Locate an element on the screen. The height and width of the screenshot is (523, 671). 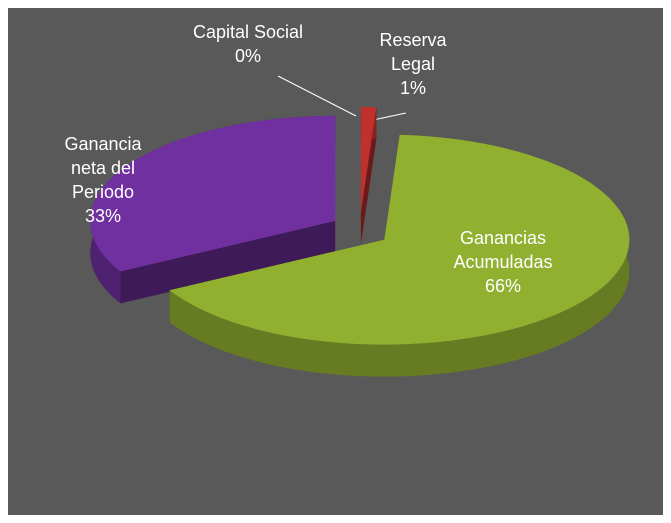
category-name: Ganancias Acumuladas is located at coordinates (503, 250).